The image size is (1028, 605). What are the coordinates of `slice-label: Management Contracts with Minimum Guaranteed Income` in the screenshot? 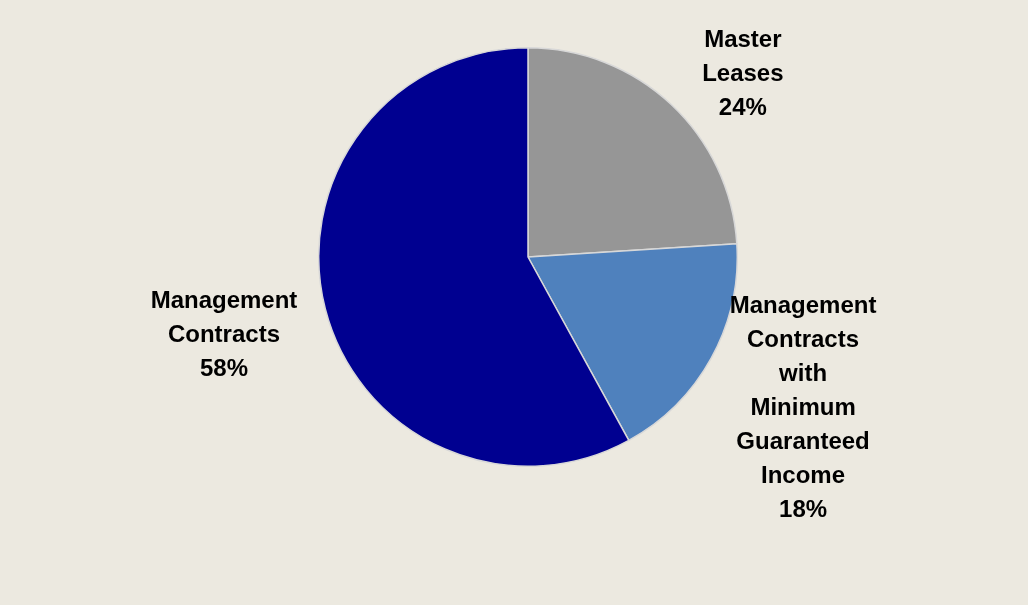 It's located at (803, 389).